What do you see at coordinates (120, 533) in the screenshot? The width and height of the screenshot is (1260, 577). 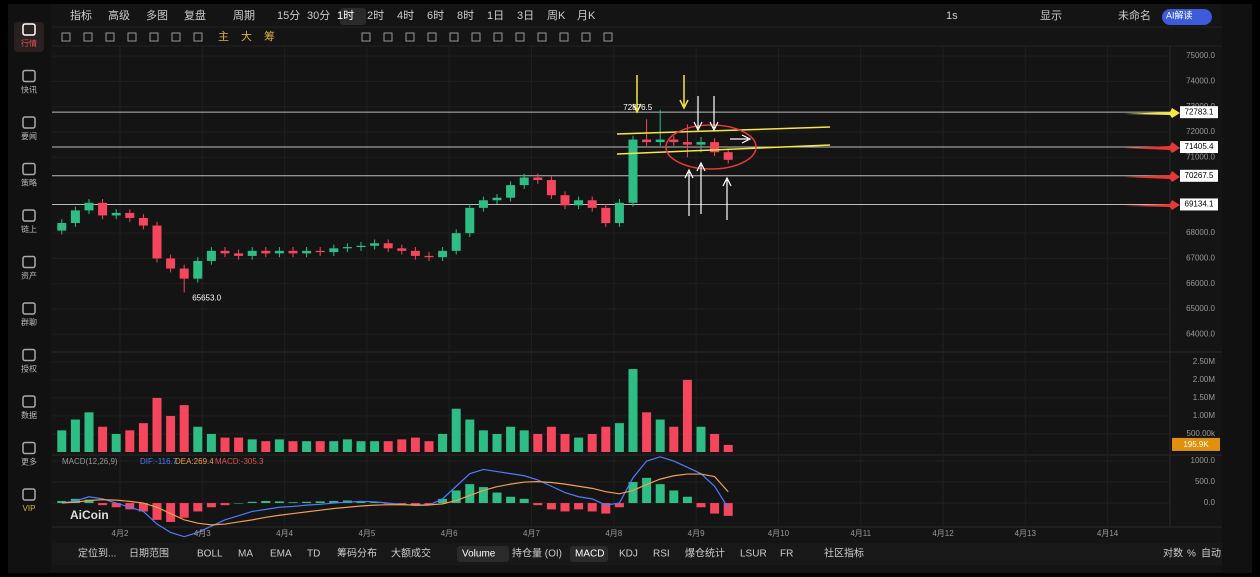 I see `x-tick-label: 4月2` at bounding box center [120, 533].